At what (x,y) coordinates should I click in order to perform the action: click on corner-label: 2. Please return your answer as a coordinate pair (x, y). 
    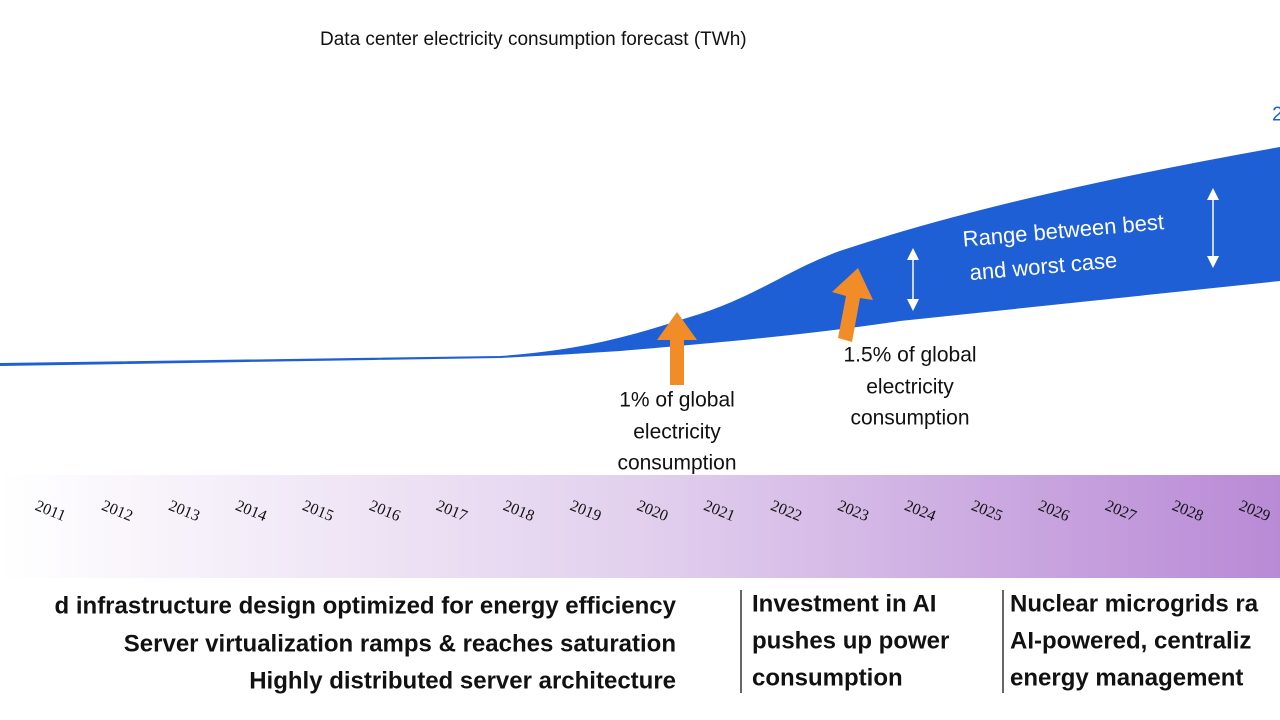
    Looking at the image, I should click on (1276, 114).